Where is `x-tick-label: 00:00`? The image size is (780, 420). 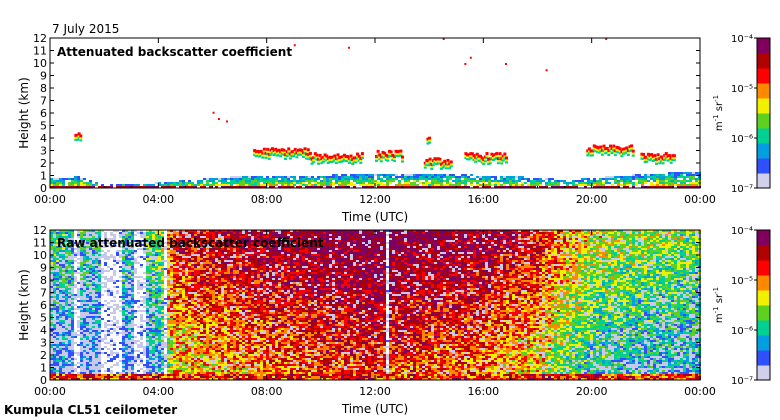
x-tick-label: 00:00 is located at coordinates (50, 199).